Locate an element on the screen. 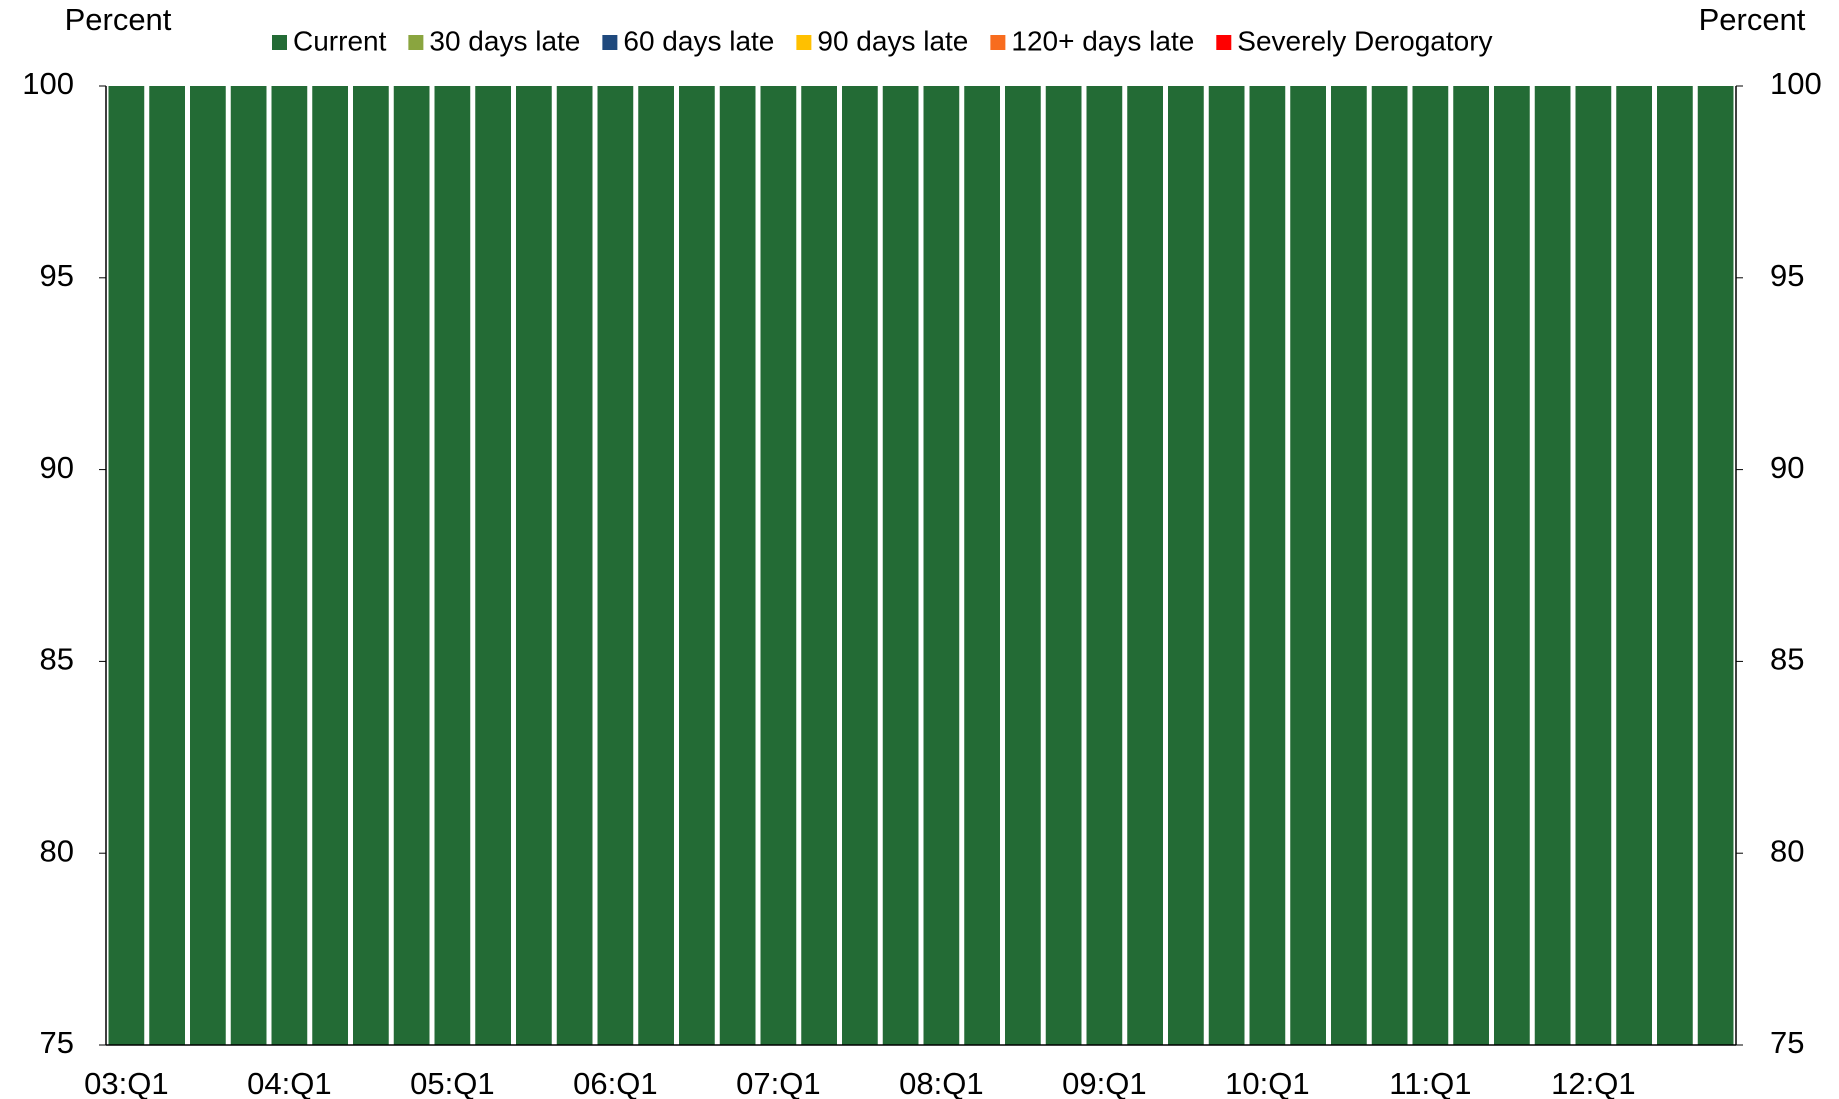  y2-tick-label: 90 is located at coordinates (1787, 467).